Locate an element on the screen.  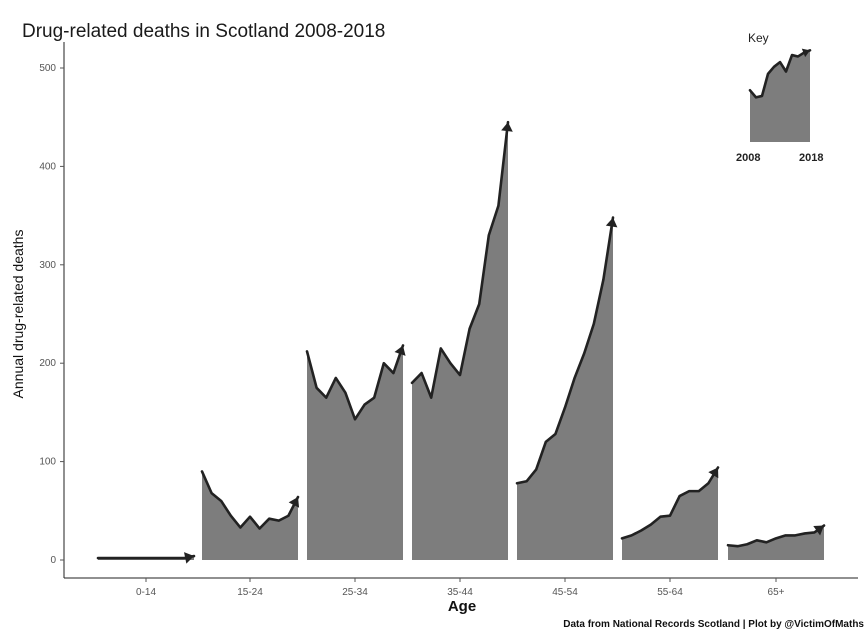
series-25-34-area is located at coordinates (355, 452).